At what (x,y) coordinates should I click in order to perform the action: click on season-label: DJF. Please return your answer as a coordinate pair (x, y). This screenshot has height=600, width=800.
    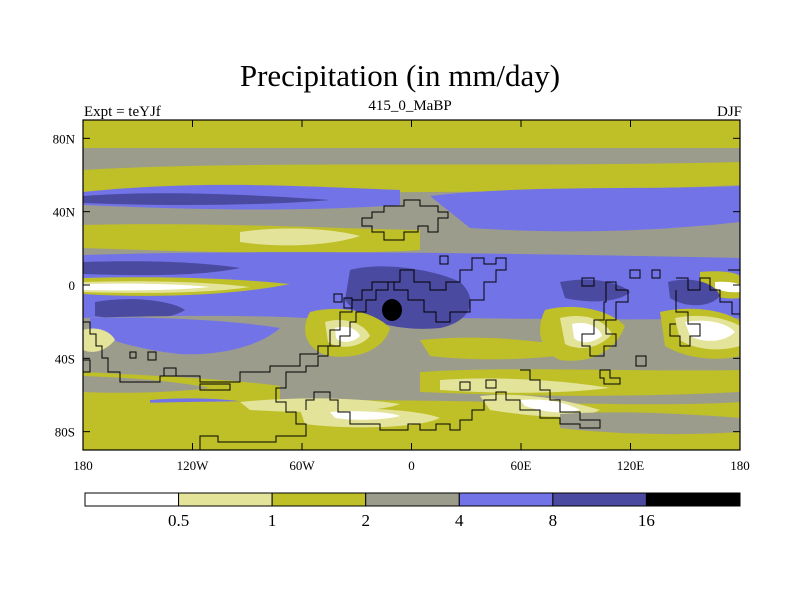
    Looking at the image, I should click on (729, 112).